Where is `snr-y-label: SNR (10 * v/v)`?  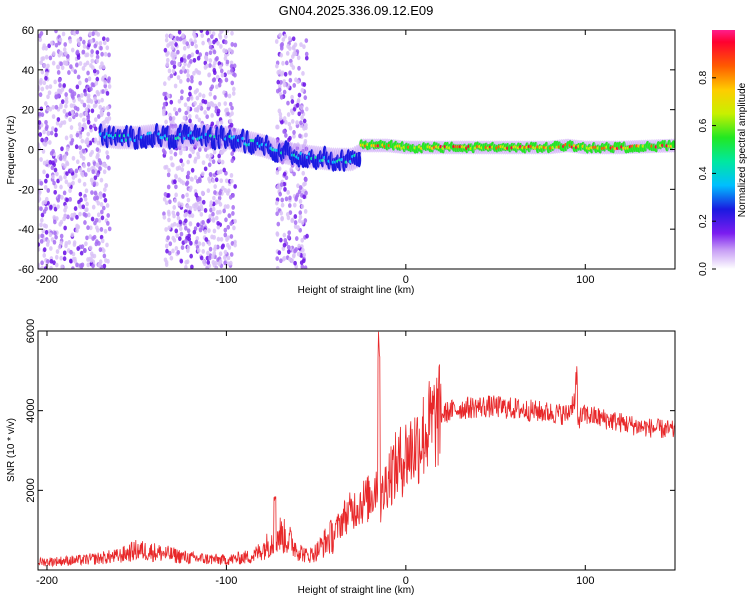 snr-y-label: SNR (10 * v/v) is located at coordinates (11, 450).